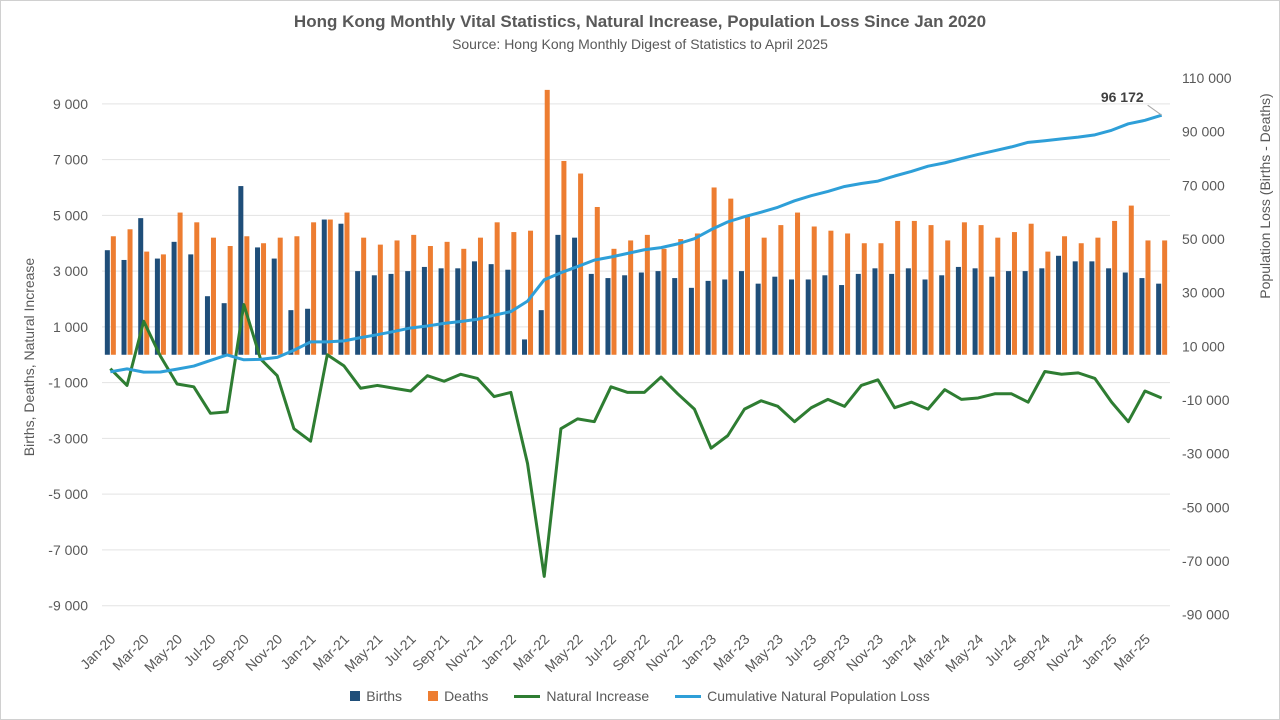  Describe the element at coordinates (466, 696) in the screenshot. I see `legend-label-deaths: Deaths` at that location.